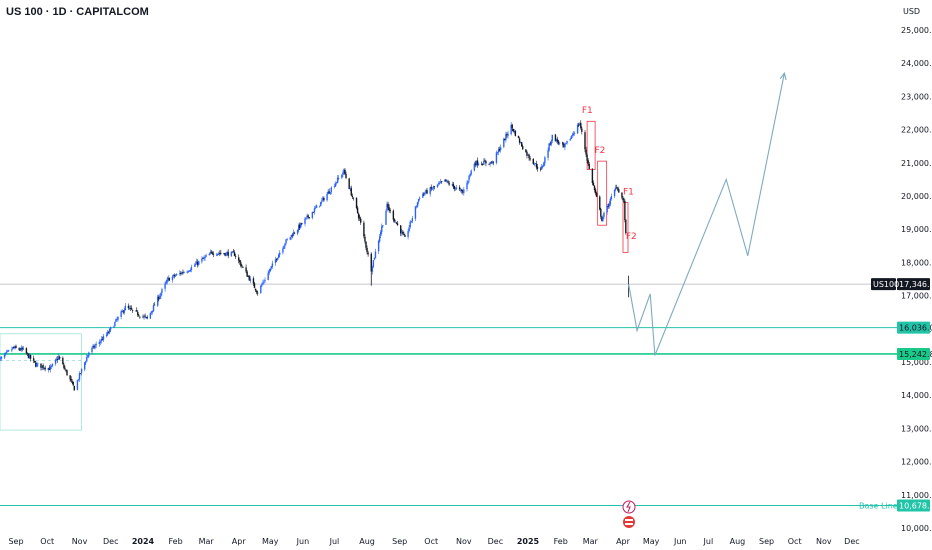 The width and height of the screenshot is (932, 550). I want to click on level-16036-badge-text: 16,036.0, so click(915, 328).